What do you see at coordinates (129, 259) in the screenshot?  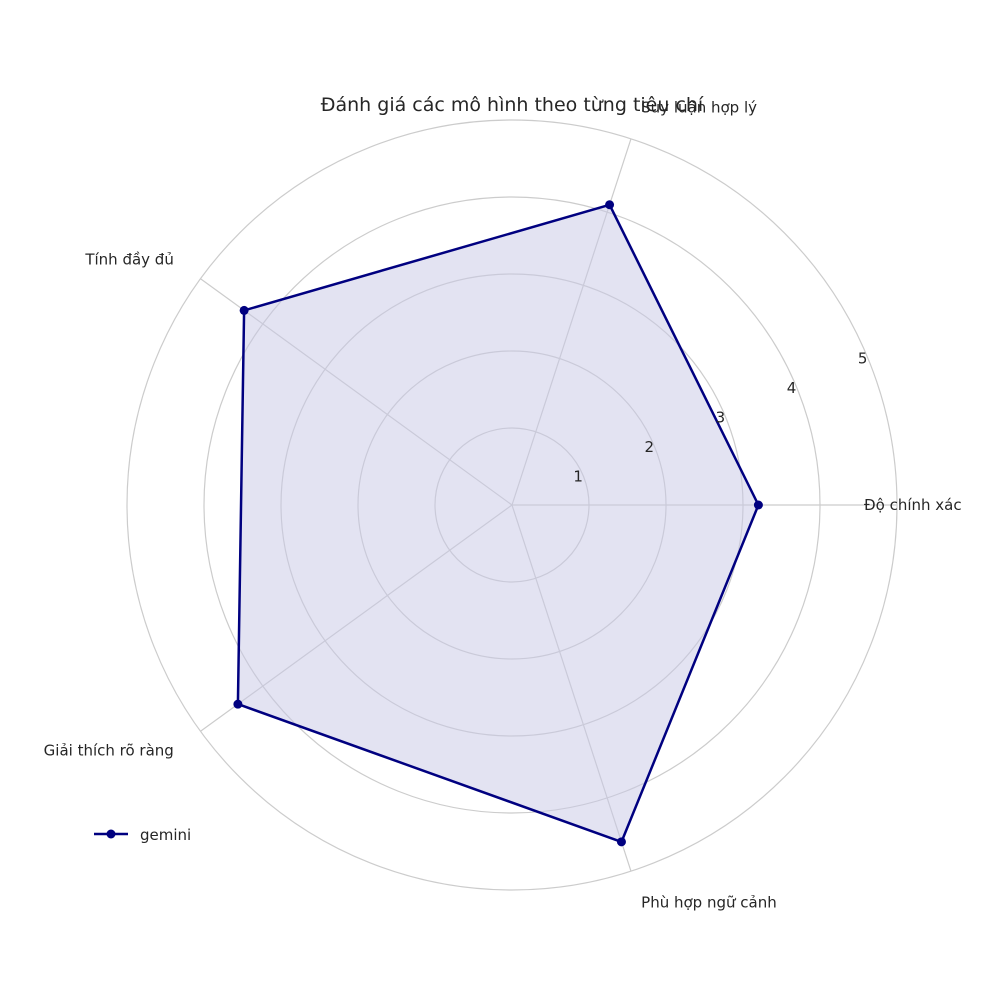 I see `axis-label-2: Tính đầy đủ` at bounding box center [129, 259].